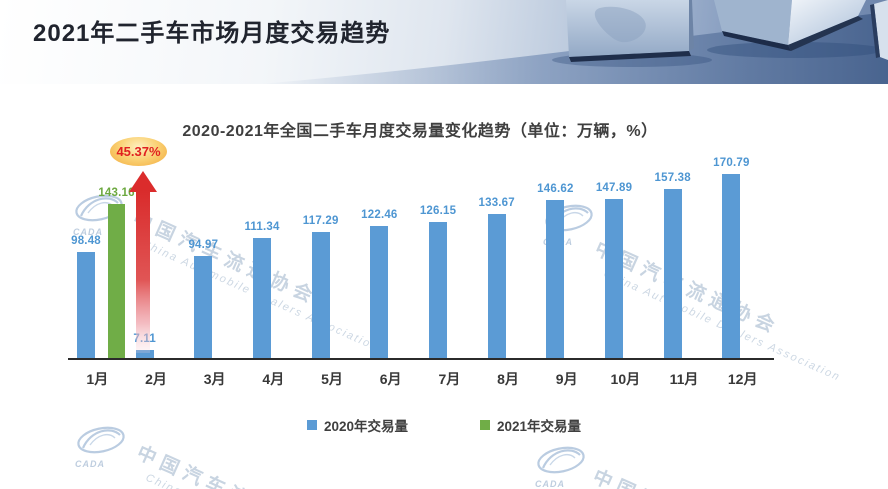 Image resolution: width=888 pixels, height=489 pixels. What do you see at coordinates (203, 307) in the screenshot?
I see `bar-2020年交易量-3月` at bounding box center [203, 307].